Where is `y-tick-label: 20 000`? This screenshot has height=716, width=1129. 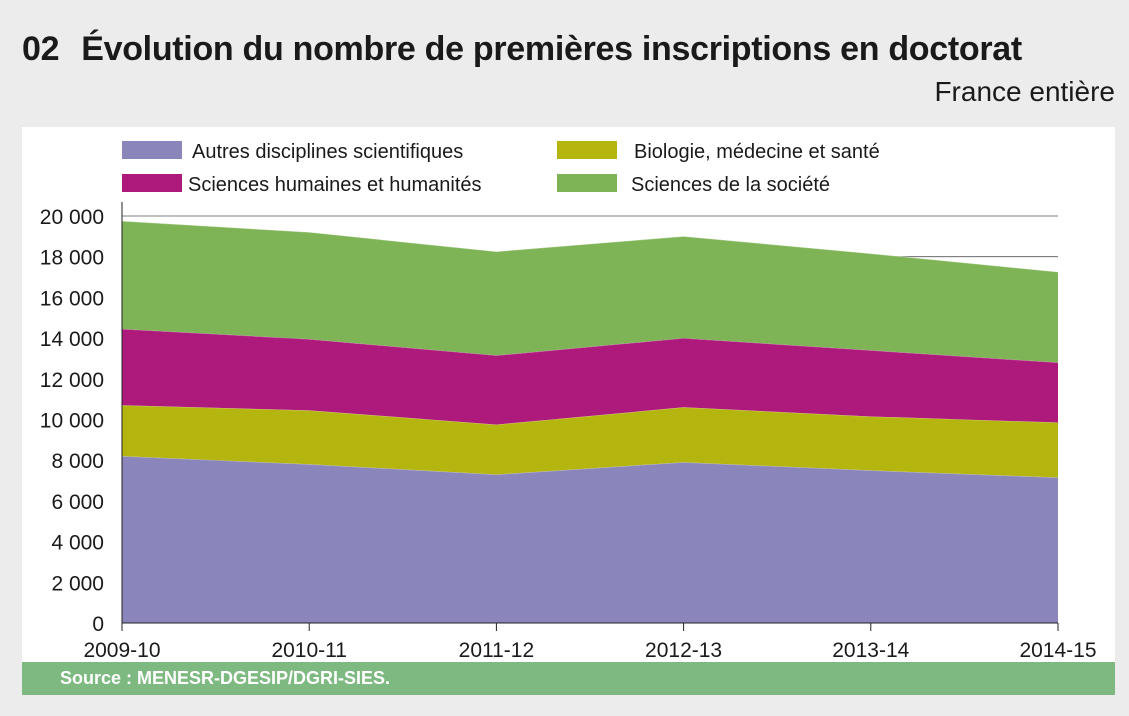 y-tick-label: 20 000 is located at coordinates (72, 217).